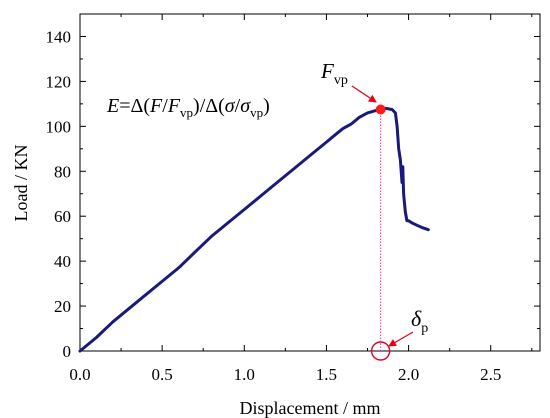 The height and width of the screenshot is (418, 550). What do you see at coordinates (62, 261) in the screenshot?
I see `y-tick-label: 40` at bounding box center [62, 261].